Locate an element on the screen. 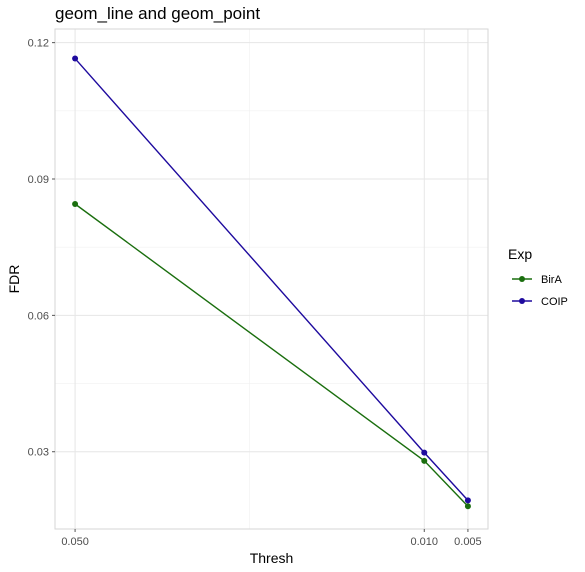 The image size is (585, 572). y-axis-label: FDR is located at coordinates (14, 279).